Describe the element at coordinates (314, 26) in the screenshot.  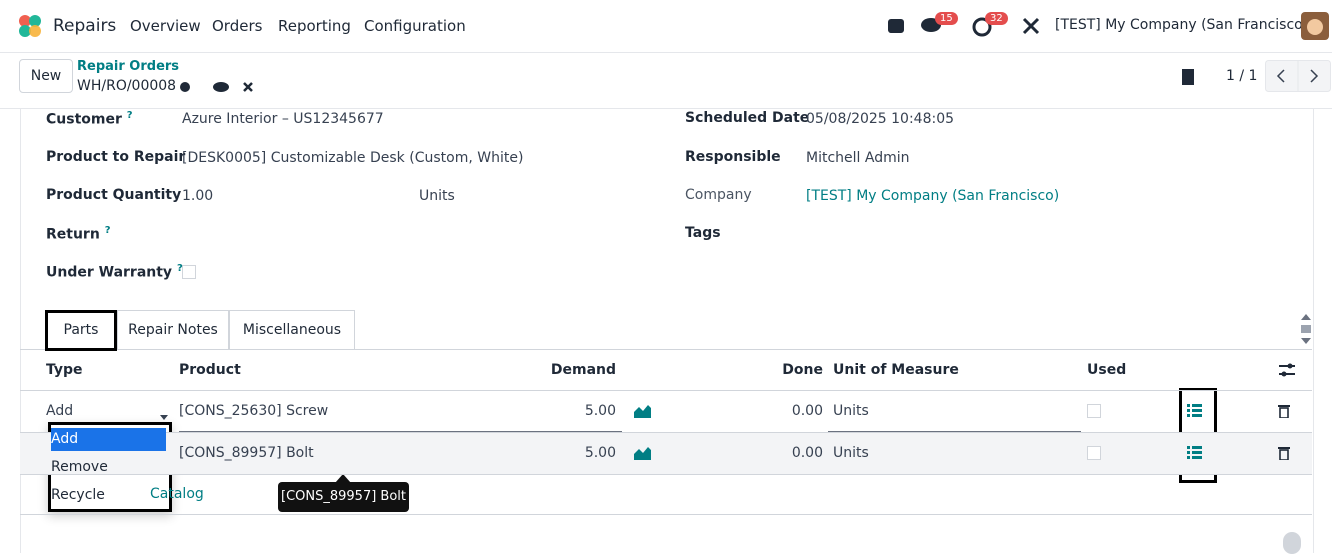
I see `menu-item: Reporting` at that location.